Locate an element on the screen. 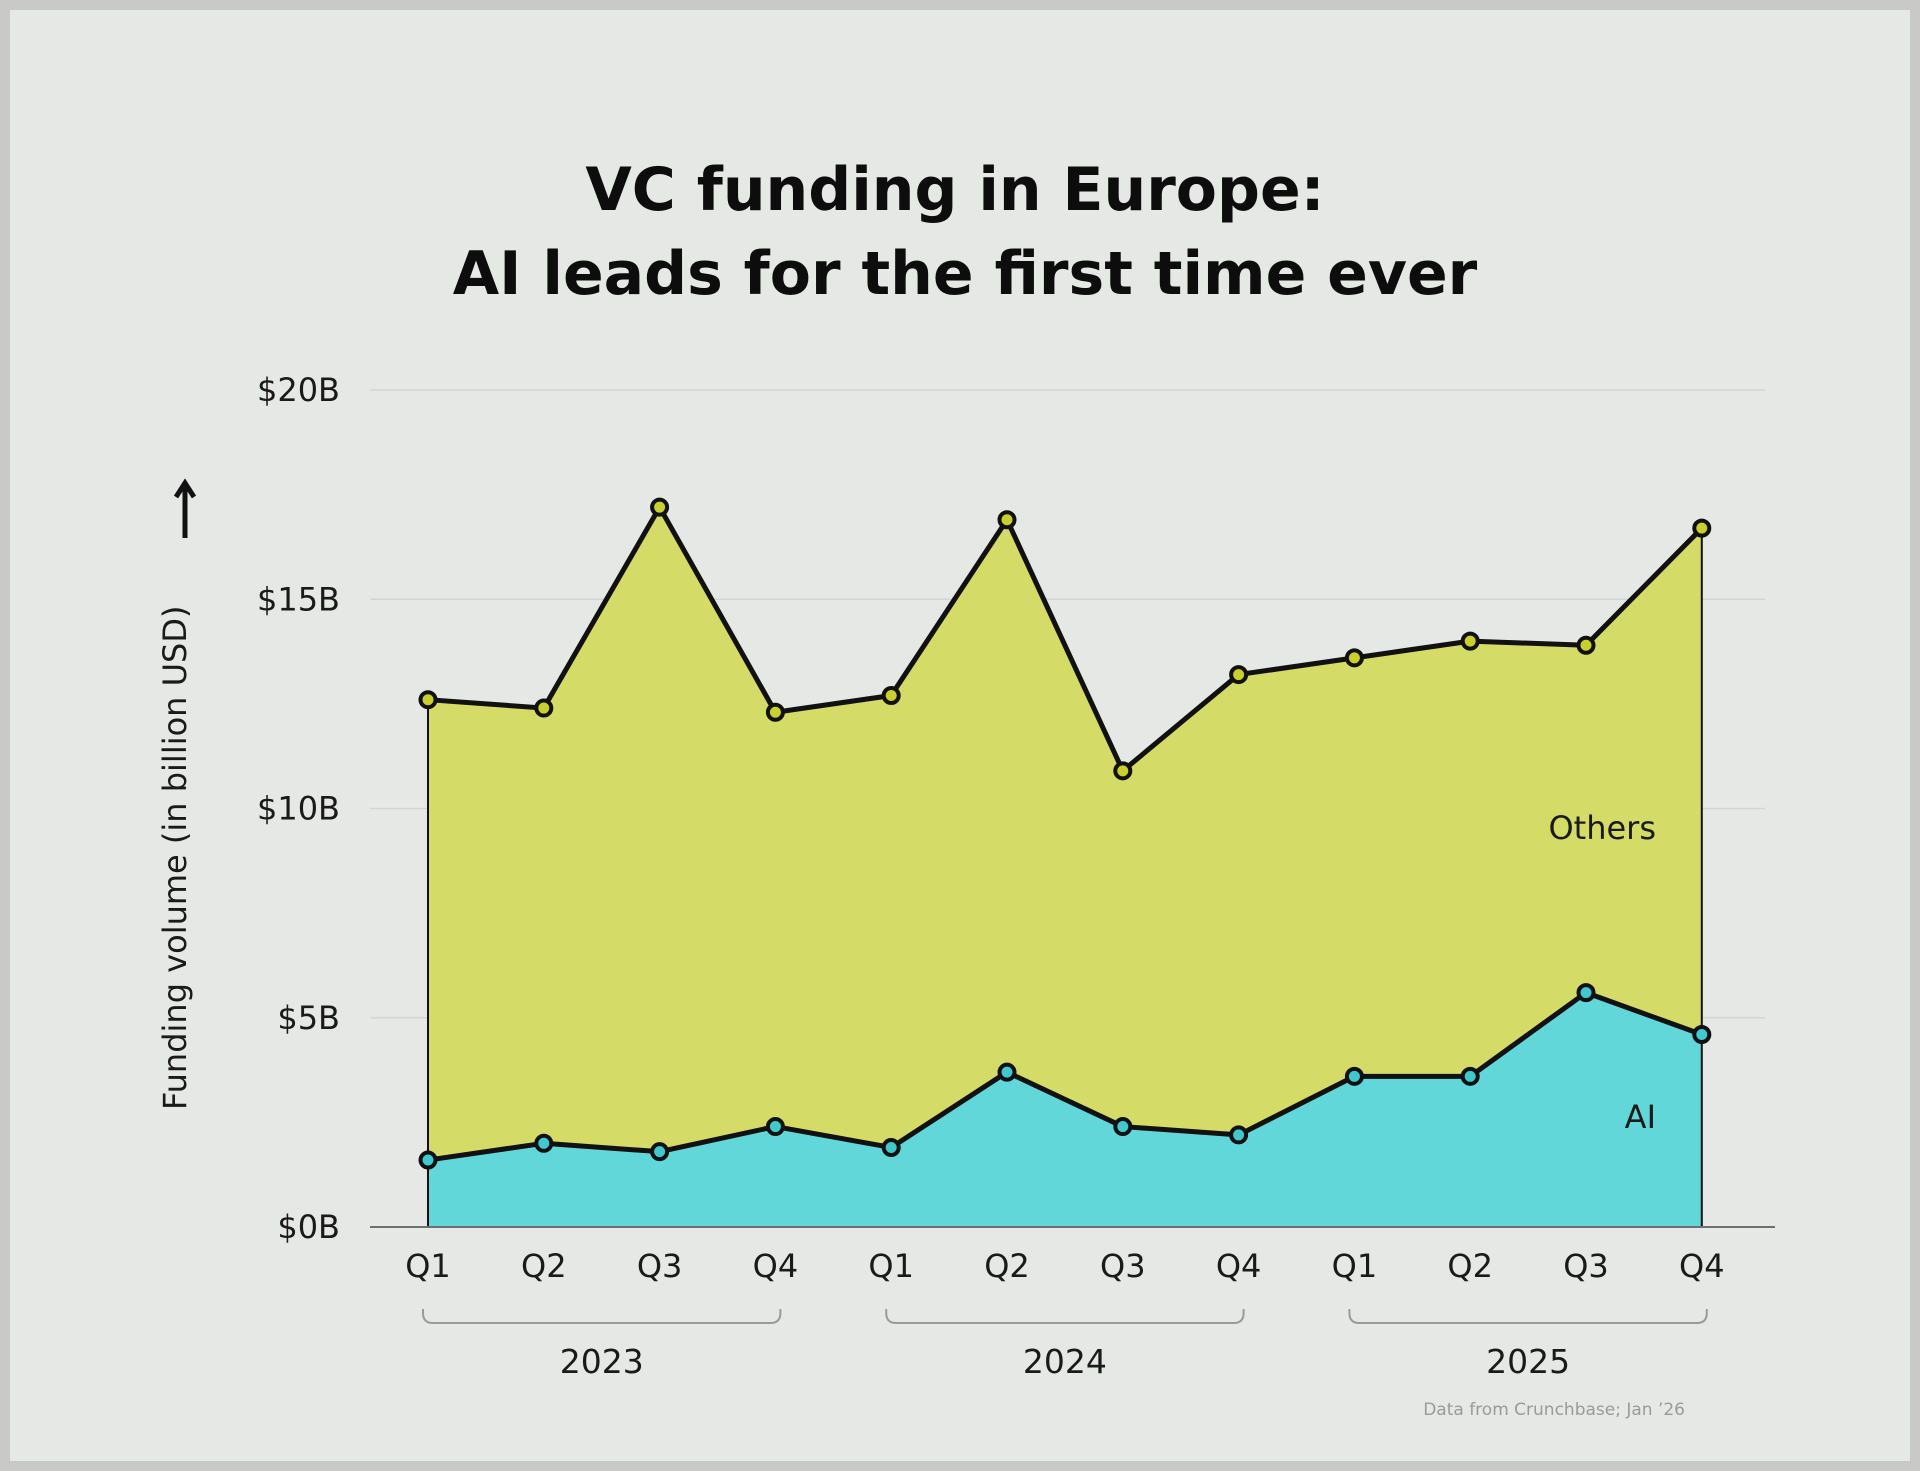 Image resolution: width=1920 pixels, height=1471 pixels. others-total-line is located at coordinates (1065, 639).